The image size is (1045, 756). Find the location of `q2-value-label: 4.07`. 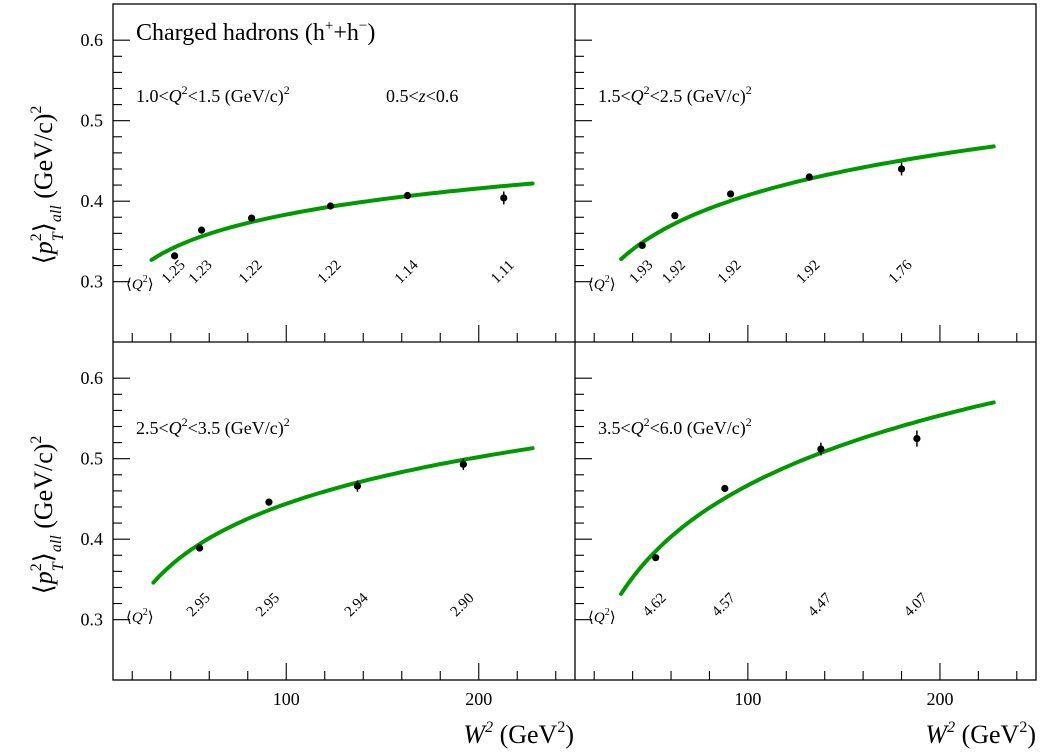

q2-value-label: 4.07 is located at coordinates (916, 605).